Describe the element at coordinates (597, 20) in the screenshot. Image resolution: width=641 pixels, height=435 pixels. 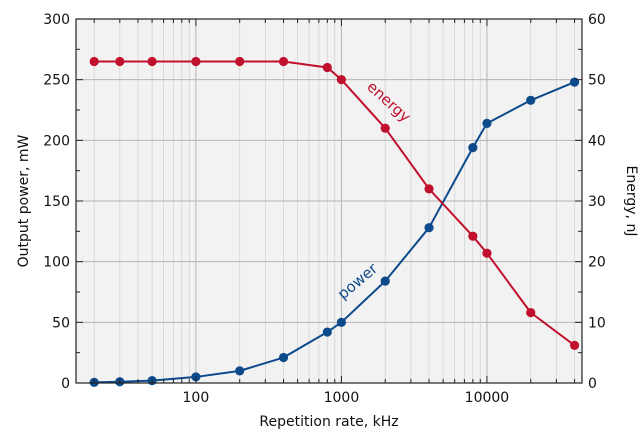
I see `y2-tick-label: 60` at that location.